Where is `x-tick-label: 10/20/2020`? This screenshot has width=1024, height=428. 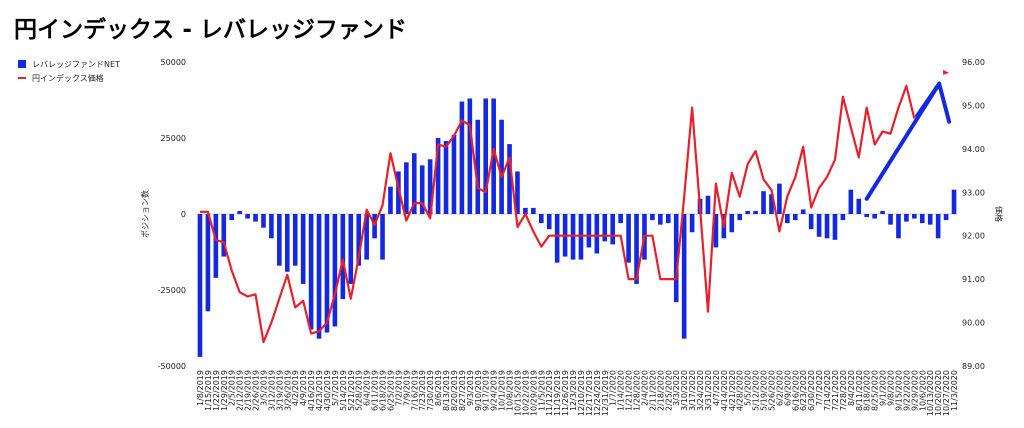 x-tick-label: 10/20/2020 is located at coordinates (938, 393).